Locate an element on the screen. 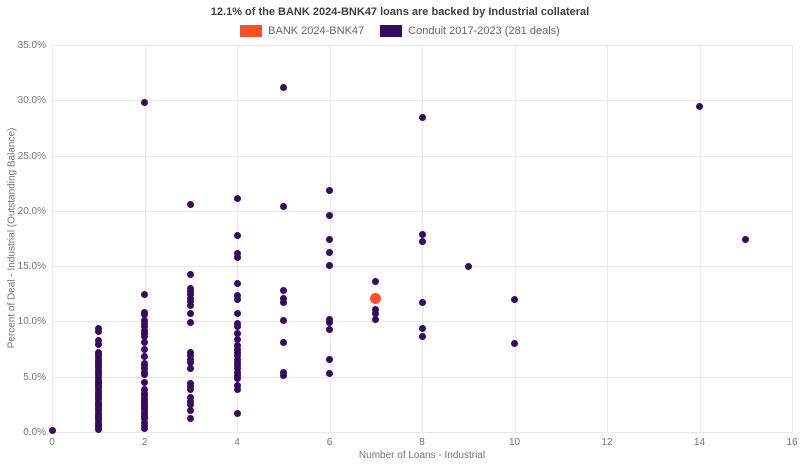 Image resolution: width=800 pixels, height=467 pixels. x-tick-label: 12 is located at coordinates (607, 442).